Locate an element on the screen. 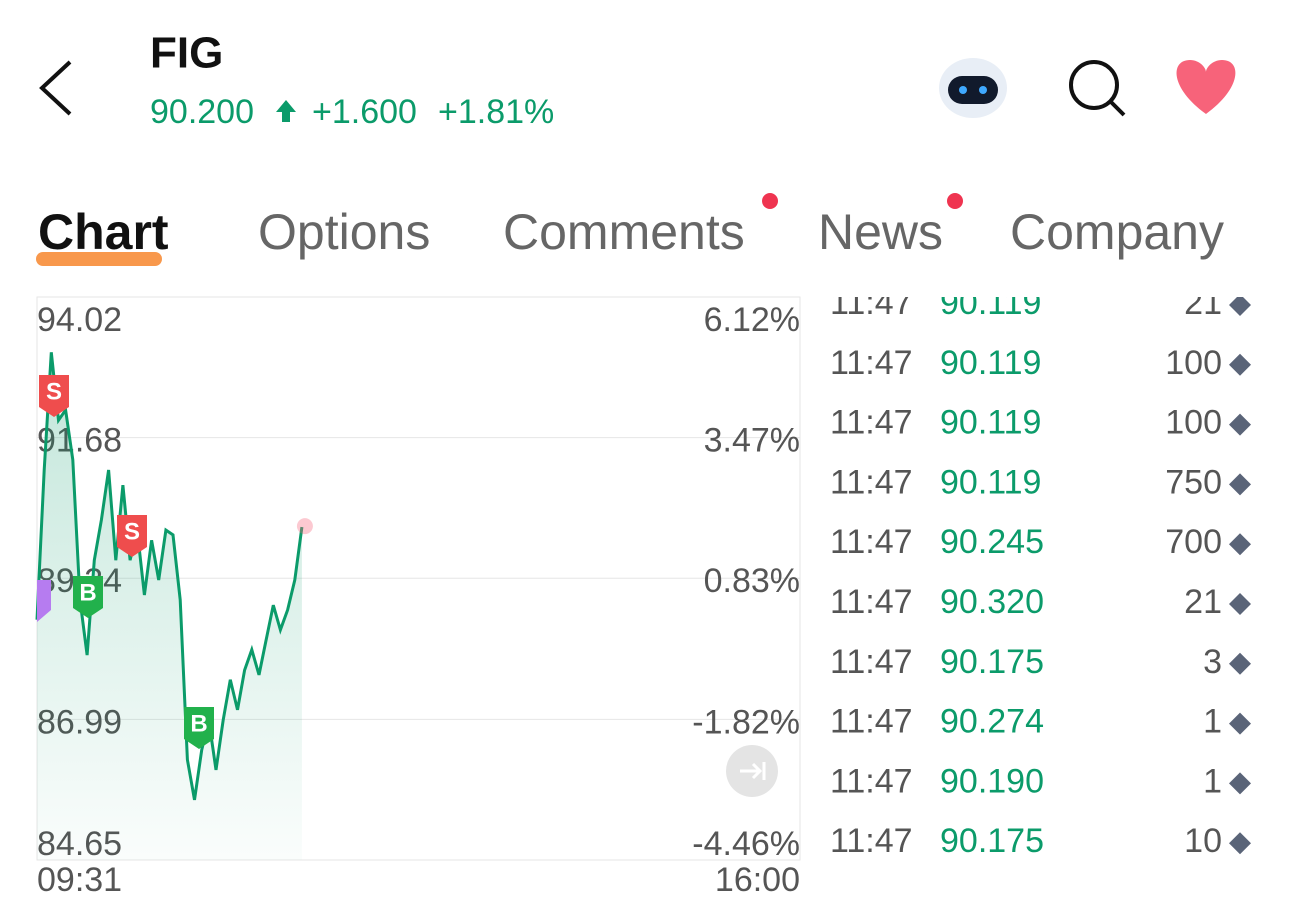 The image size is (1290, 897). y2-tick-label: 0.83% is located at coordinates (752, 581).